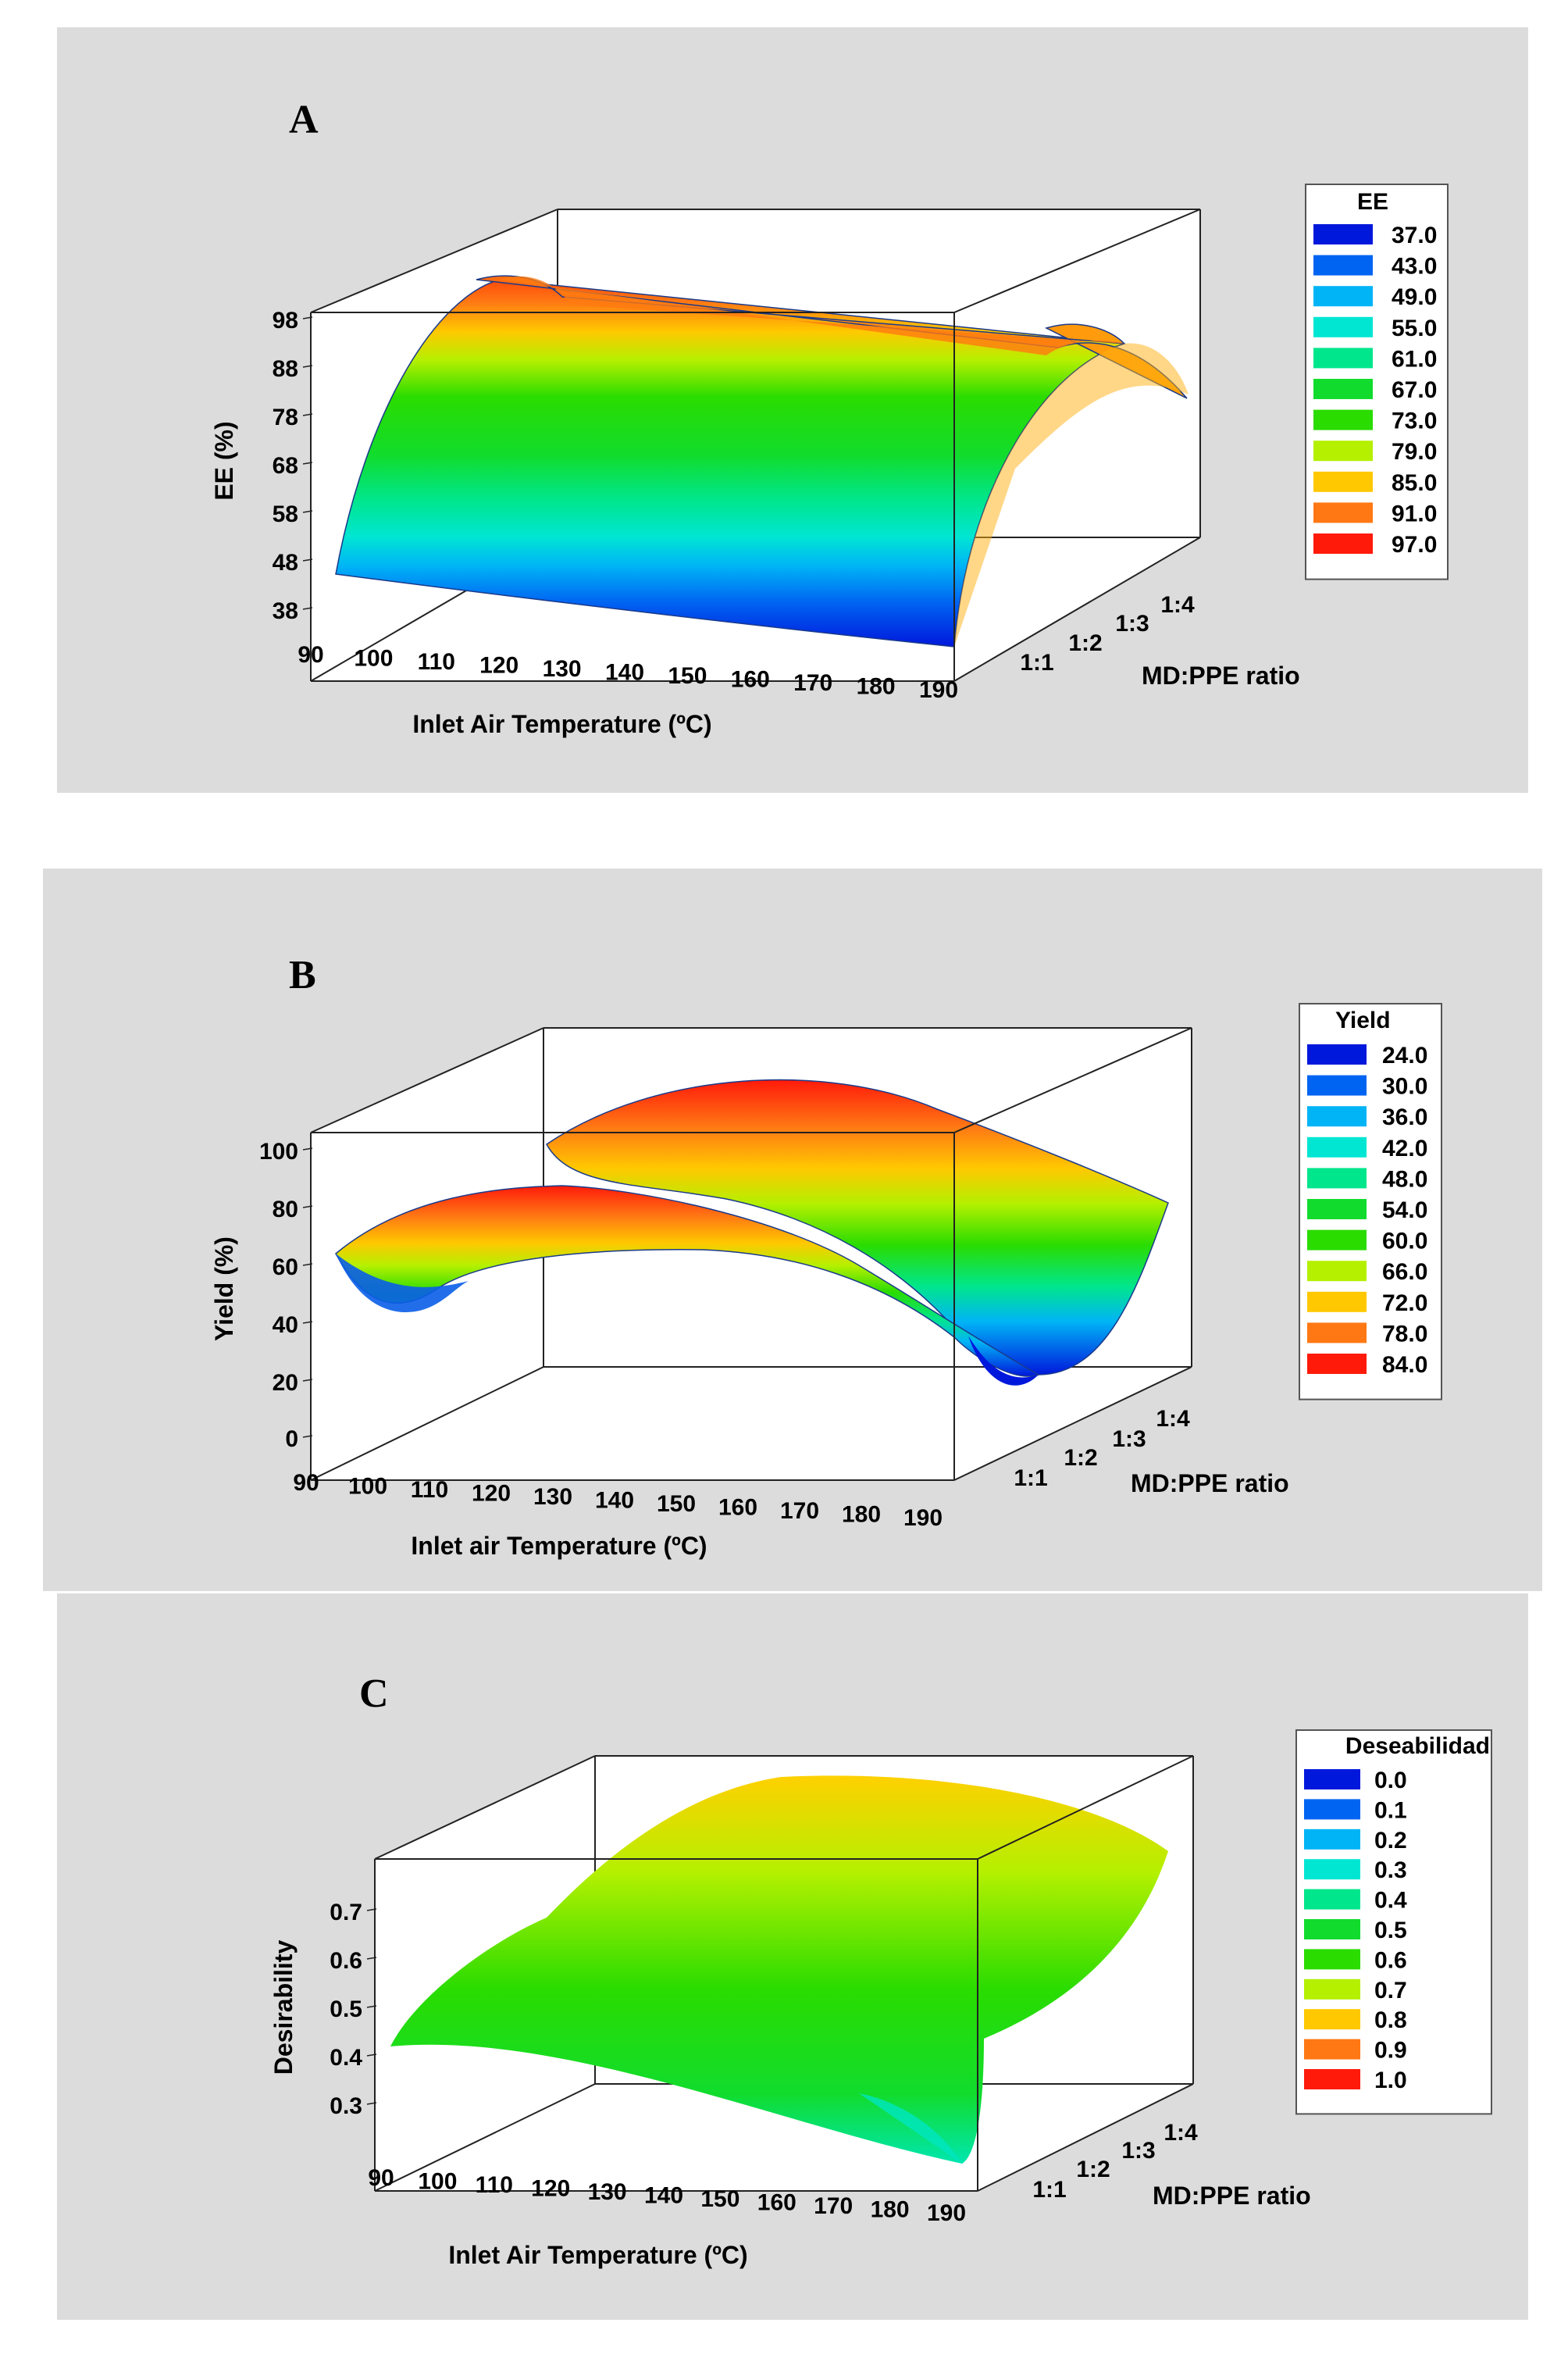 The height and width of the screenshot is (2362, 1568). Describe the element at coordinates (1390, 1930) in the screenshot. I see `legend-label: 0.5` at that location.